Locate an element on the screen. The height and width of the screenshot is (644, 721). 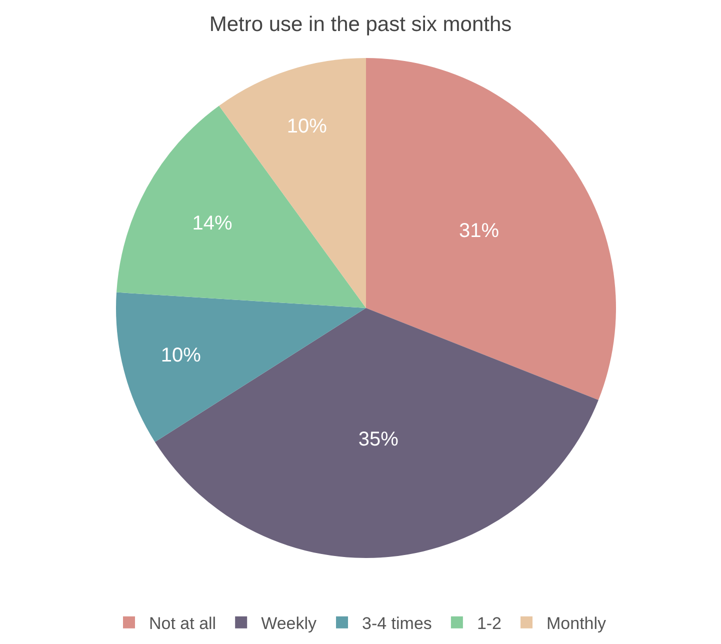
chart-title: Metro use in the past six months is located at coordinates (360, 24).